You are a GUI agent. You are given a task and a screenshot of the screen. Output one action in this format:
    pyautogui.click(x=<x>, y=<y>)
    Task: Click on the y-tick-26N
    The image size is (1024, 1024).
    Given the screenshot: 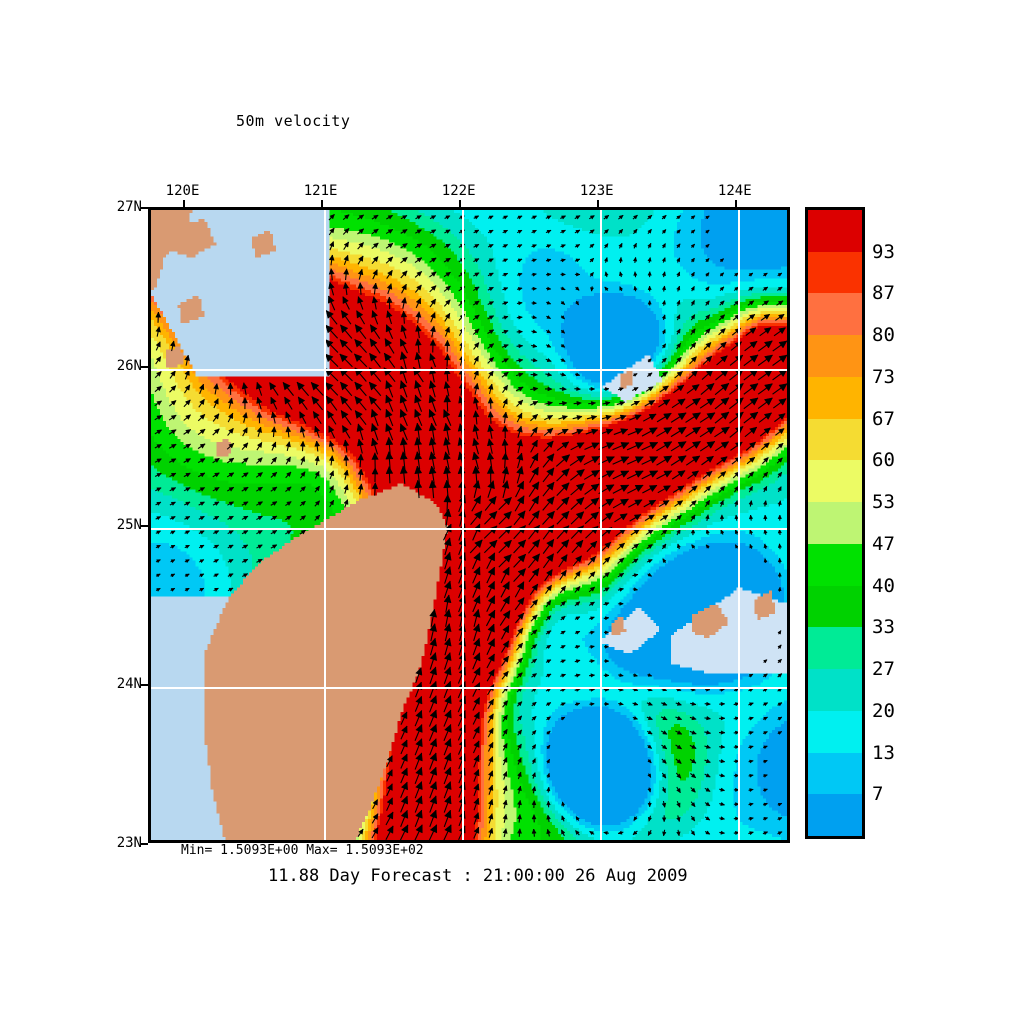 What is the action you would take?
    pyautogui.click(x=144, y=367)
    